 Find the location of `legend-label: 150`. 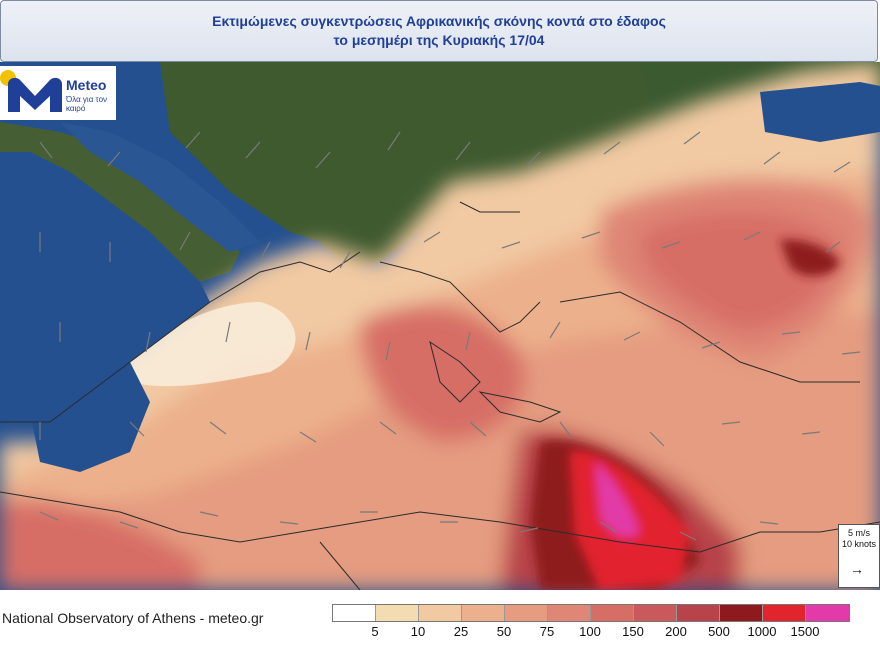

legend-label: 150 is located at coordinates (633, 631).